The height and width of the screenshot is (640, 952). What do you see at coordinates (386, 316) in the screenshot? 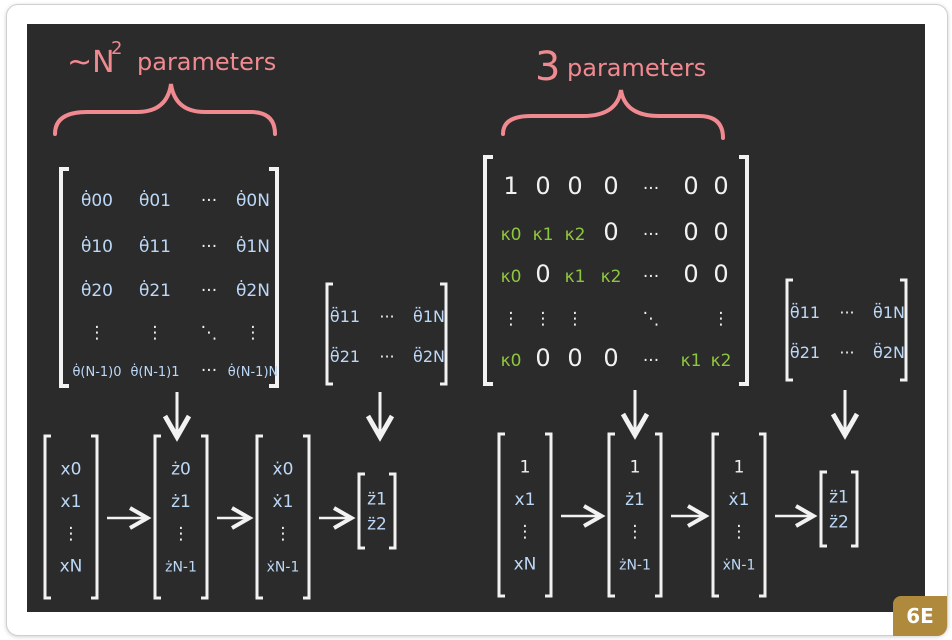
I see `left-second-matrix-cell: ···` at bounding box center [386, 316].